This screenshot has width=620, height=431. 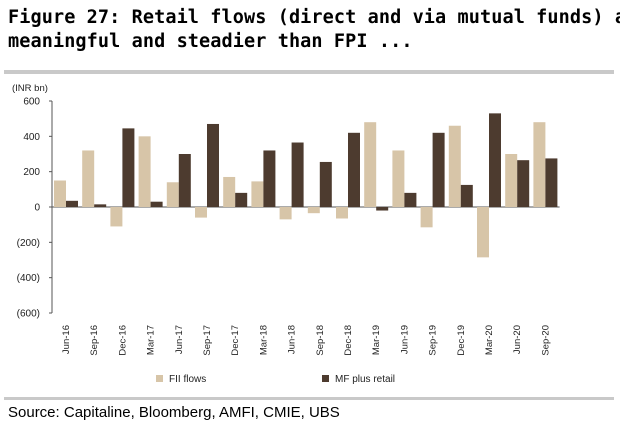 I want to click on unit-label: (INR bn), so click(x=30, y=88).